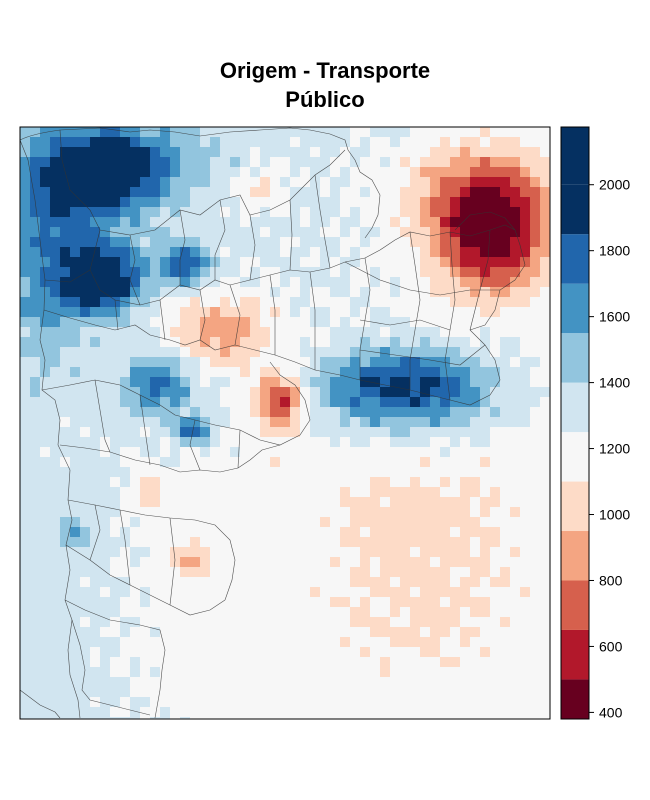  I want to click on colorbar-segment, so click(575, 605).